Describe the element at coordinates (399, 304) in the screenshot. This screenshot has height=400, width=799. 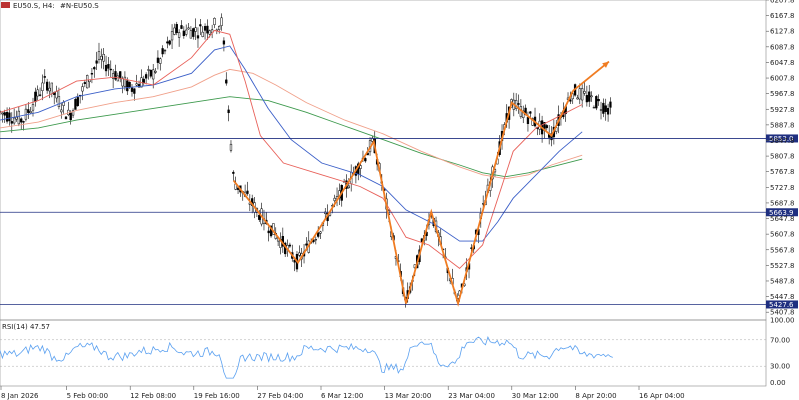
I see `support-resistance-level: 5427.6` at that location.